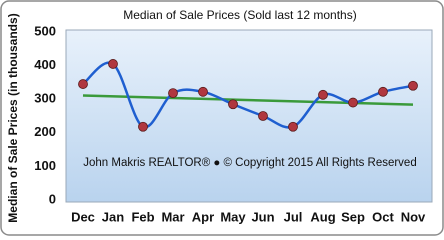  I want to click on y-tick-label: 100, so click(45, 165).